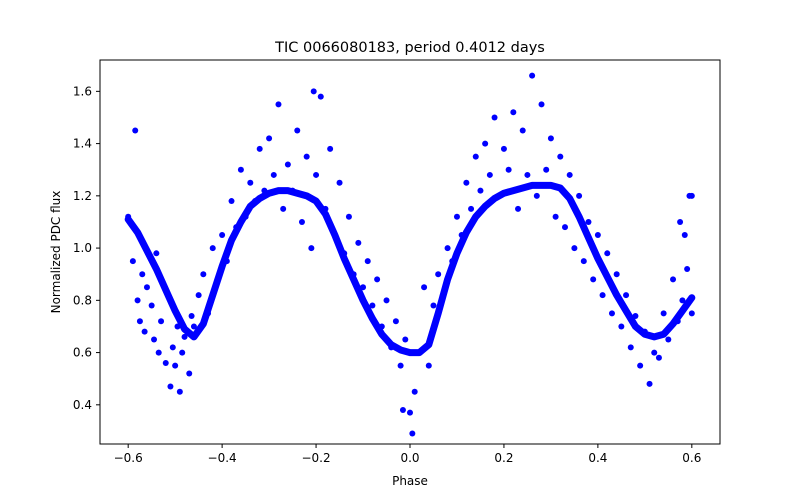  What do you see at coordinates (597, 458) in the screenshot?
I see `x-tick-label: 0.4` at bounding box center [597, 458].